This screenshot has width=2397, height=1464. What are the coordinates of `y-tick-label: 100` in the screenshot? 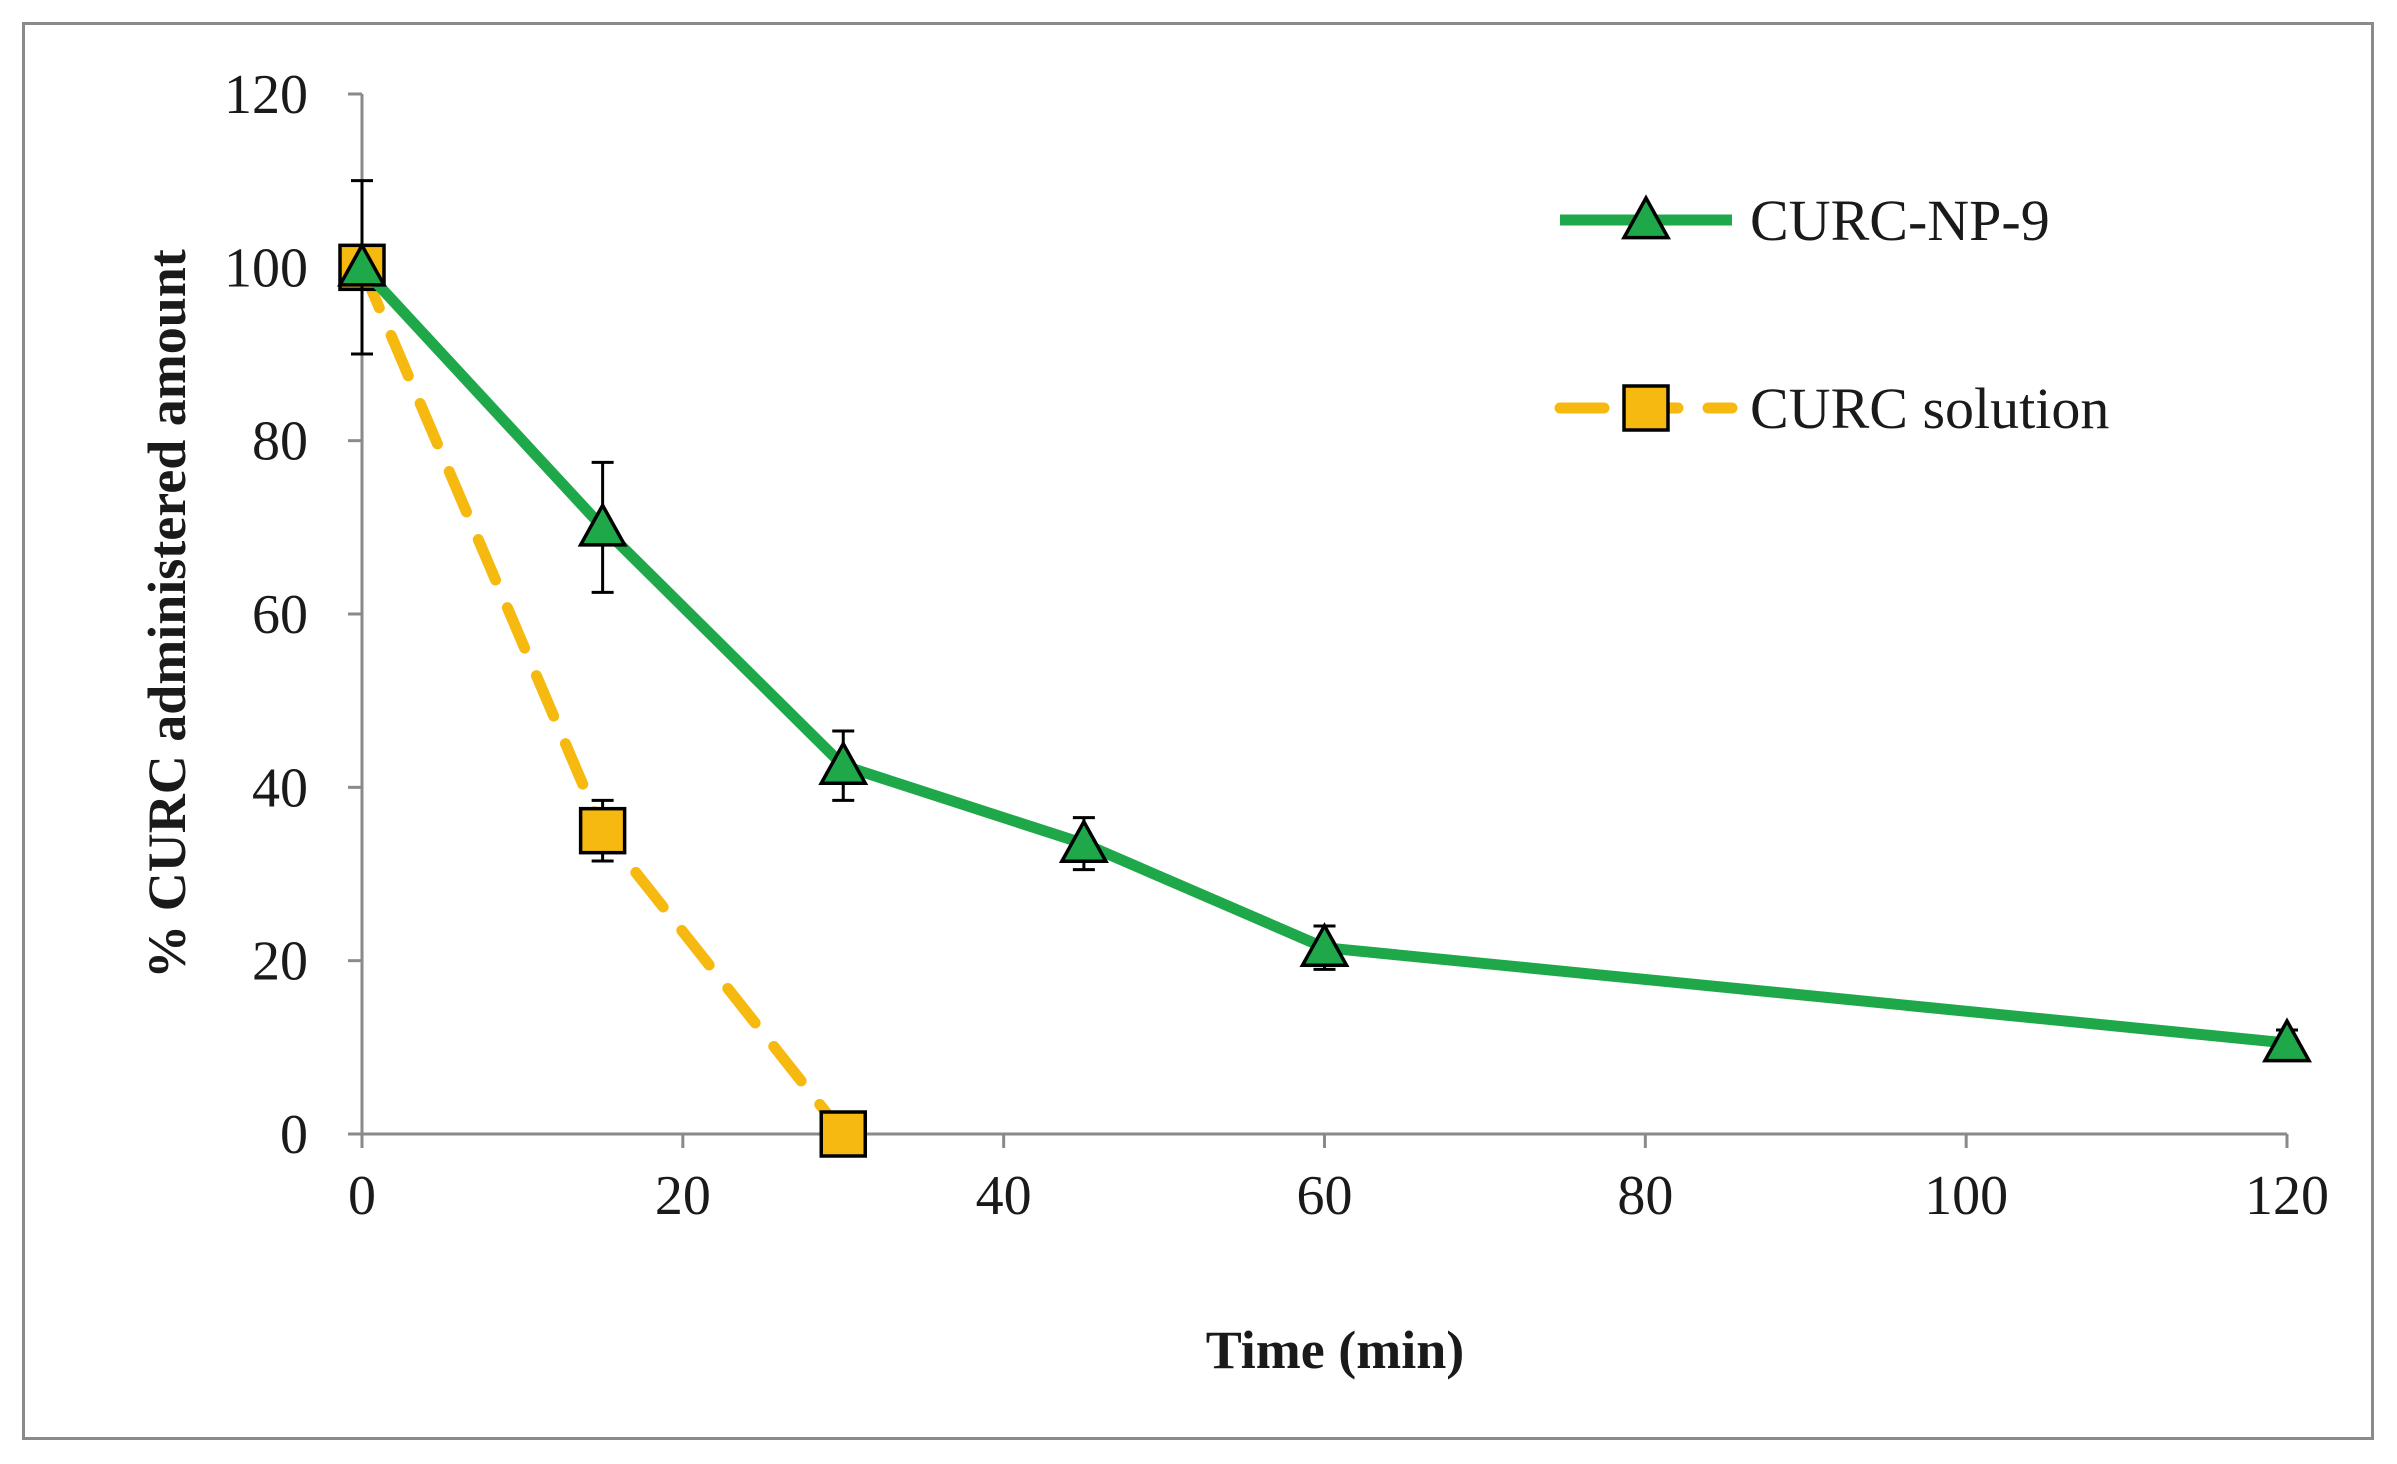 It's located at (266, 268).